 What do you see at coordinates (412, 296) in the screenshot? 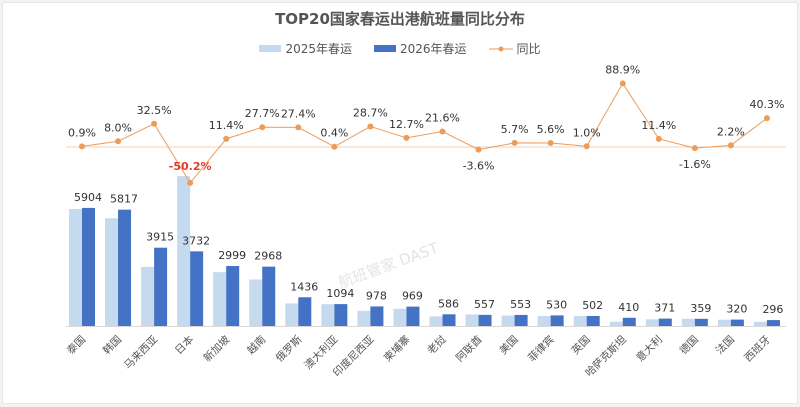
I see `bar-label-2026-9: 969` at bounding box center [412, 296].